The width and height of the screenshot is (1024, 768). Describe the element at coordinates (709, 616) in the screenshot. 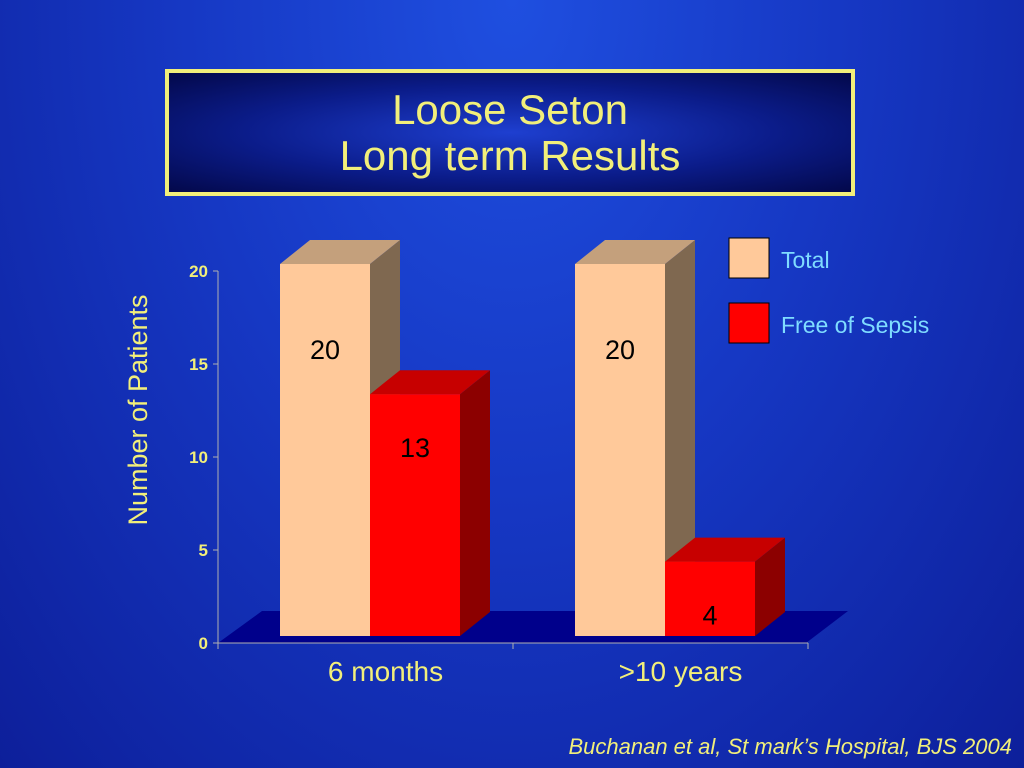

I see `data-label: 4` at that location.